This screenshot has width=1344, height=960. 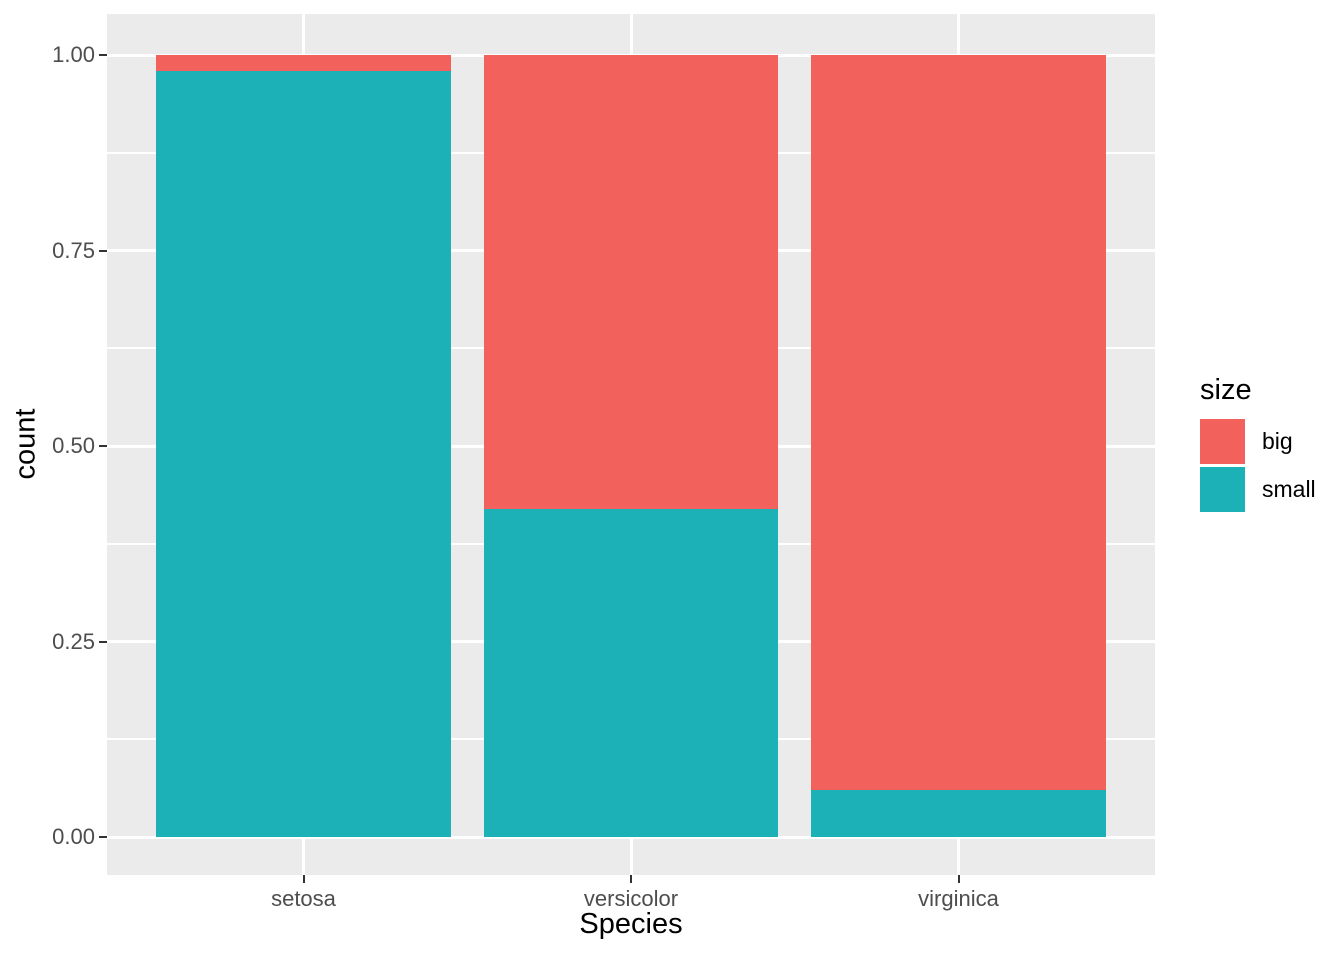 I want to click on y-tick-label: 0.25, so click(x=73, y=641).